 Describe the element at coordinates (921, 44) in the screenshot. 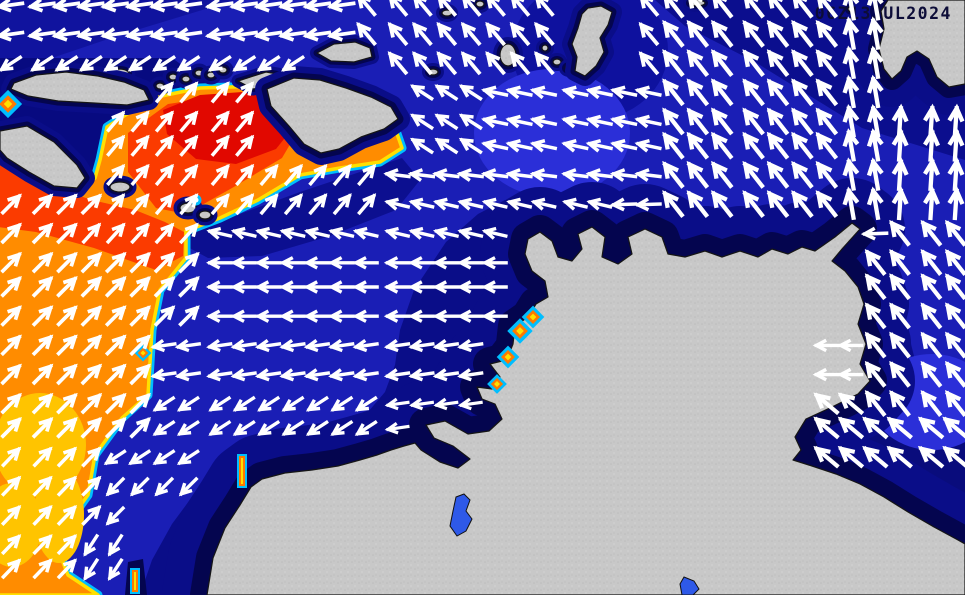

I see `island-topright` at that location.